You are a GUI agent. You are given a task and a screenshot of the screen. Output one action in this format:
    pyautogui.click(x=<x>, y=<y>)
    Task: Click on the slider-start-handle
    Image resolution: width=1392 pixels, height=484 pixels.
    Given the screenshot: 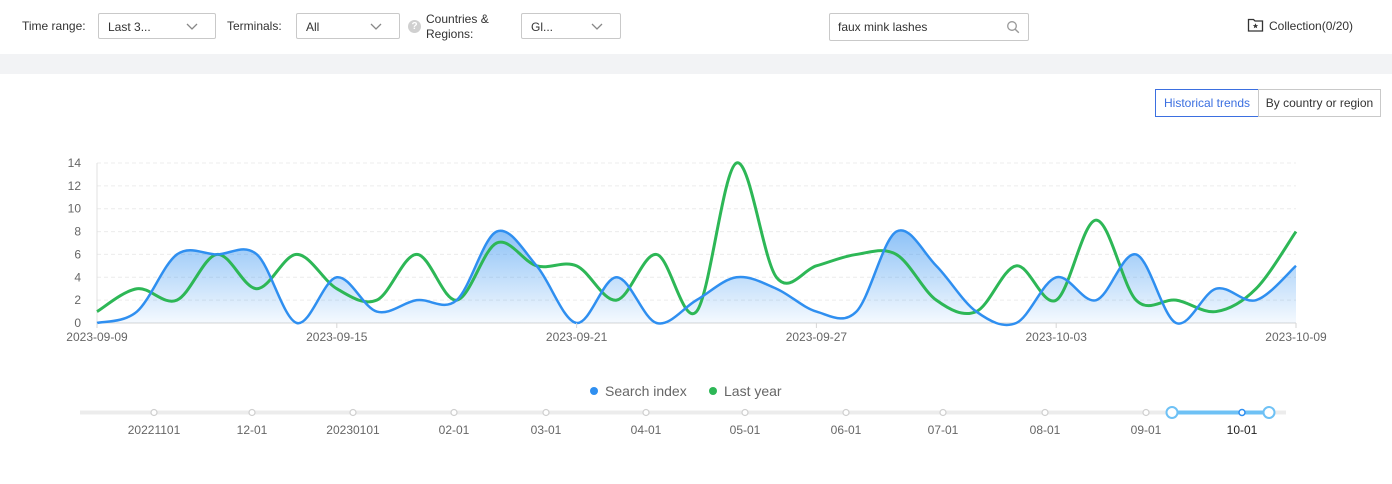 What is the action you would take?
    pyautogui.click(x=1172, y=412)
    